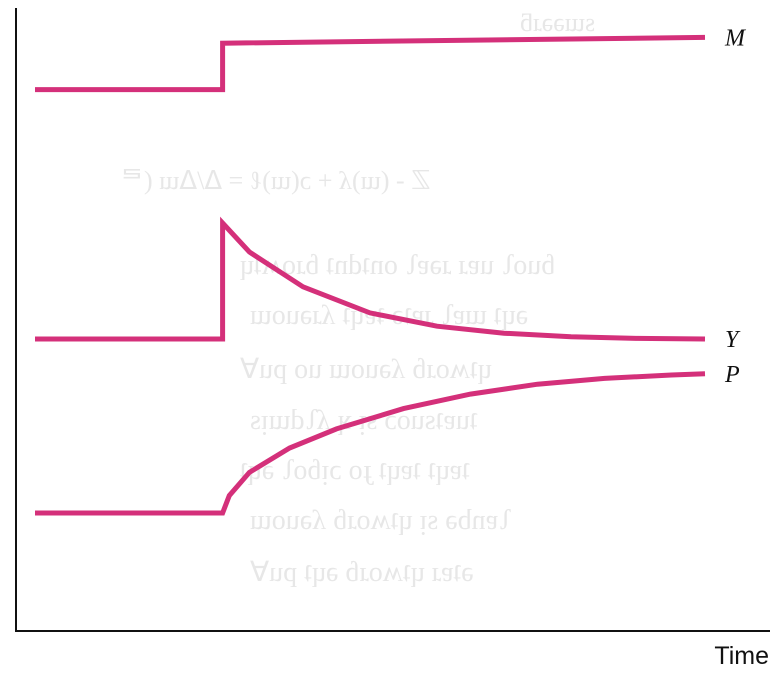 Image resolution: width=783 pixels, height=675 pixels. What do you see at coordinates (733, 340) in the screenshot?
I see `series-label-y: Y` at bounding box center [733, 340].